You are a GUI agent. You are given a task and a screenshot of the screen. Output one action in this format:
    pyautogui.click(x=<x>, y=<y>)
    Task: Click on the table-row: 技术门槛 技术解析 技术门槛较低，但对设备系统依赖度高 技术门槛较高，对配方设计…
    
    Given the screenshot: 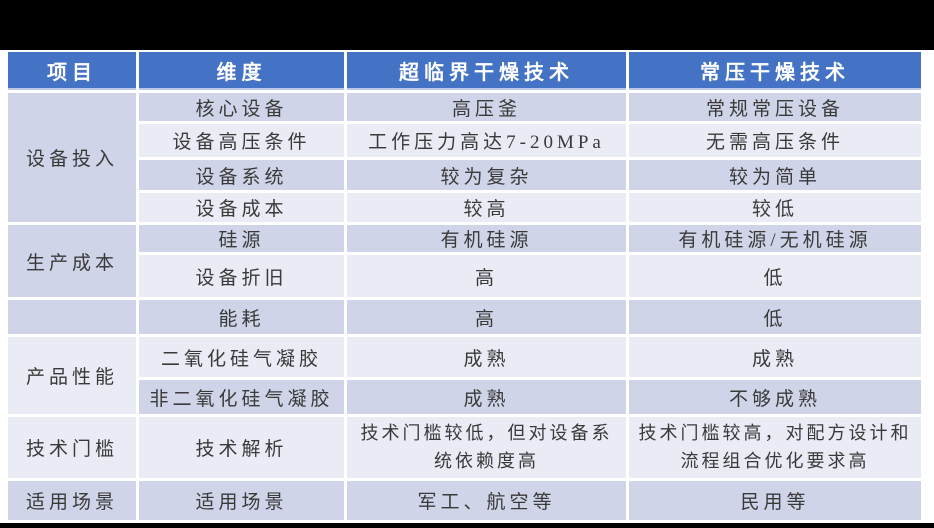 What is the action you would take?
    pyautogui.click(x=464, y=447)
    